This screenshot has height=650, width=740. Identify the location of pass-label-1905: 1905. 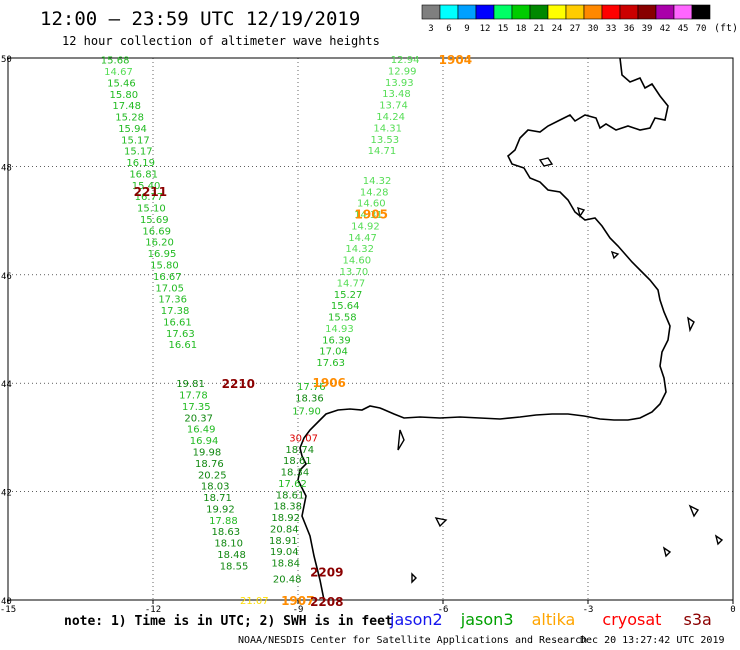
(371, 215).